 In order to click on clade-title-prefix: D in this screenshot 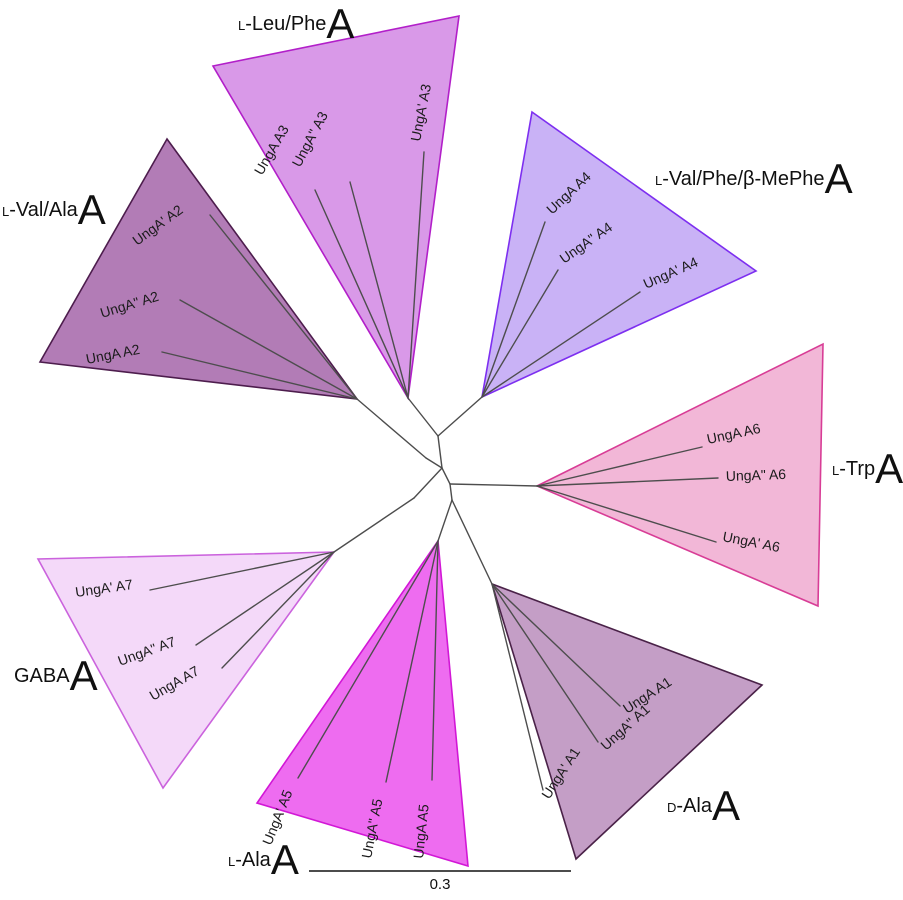, I will do `click(671, 807)`.